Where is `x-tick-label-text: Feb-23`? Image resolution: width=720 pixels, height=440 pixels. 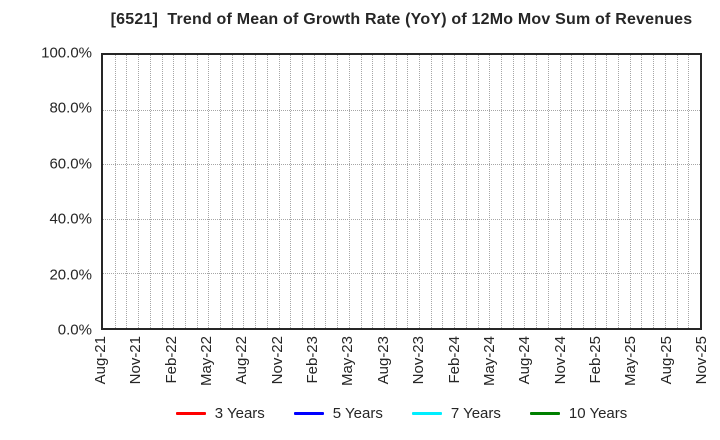
x-tick-label-text: Feb-23 is located at coordinates (312, 360).